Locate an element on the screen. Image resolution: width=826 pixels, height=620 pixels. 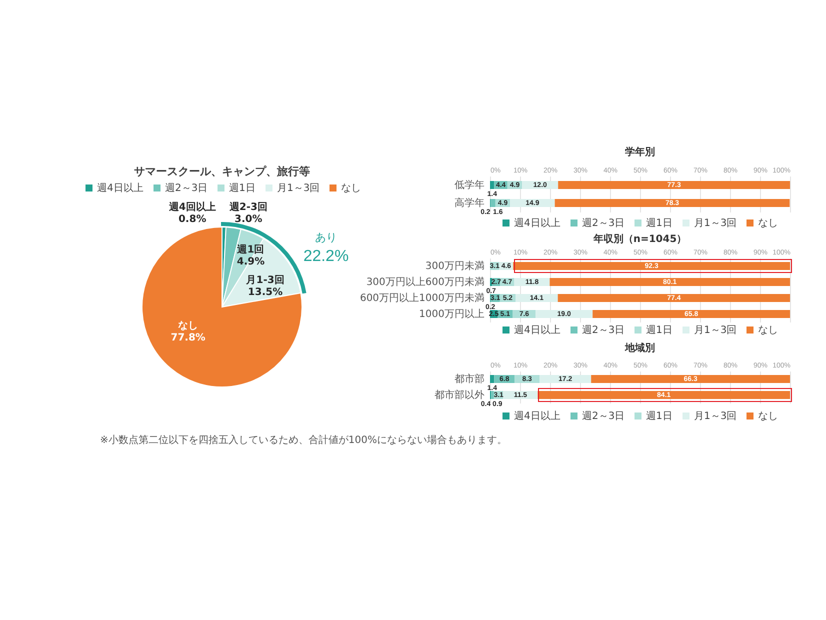
text: あり is located at coordinates (326, 237).